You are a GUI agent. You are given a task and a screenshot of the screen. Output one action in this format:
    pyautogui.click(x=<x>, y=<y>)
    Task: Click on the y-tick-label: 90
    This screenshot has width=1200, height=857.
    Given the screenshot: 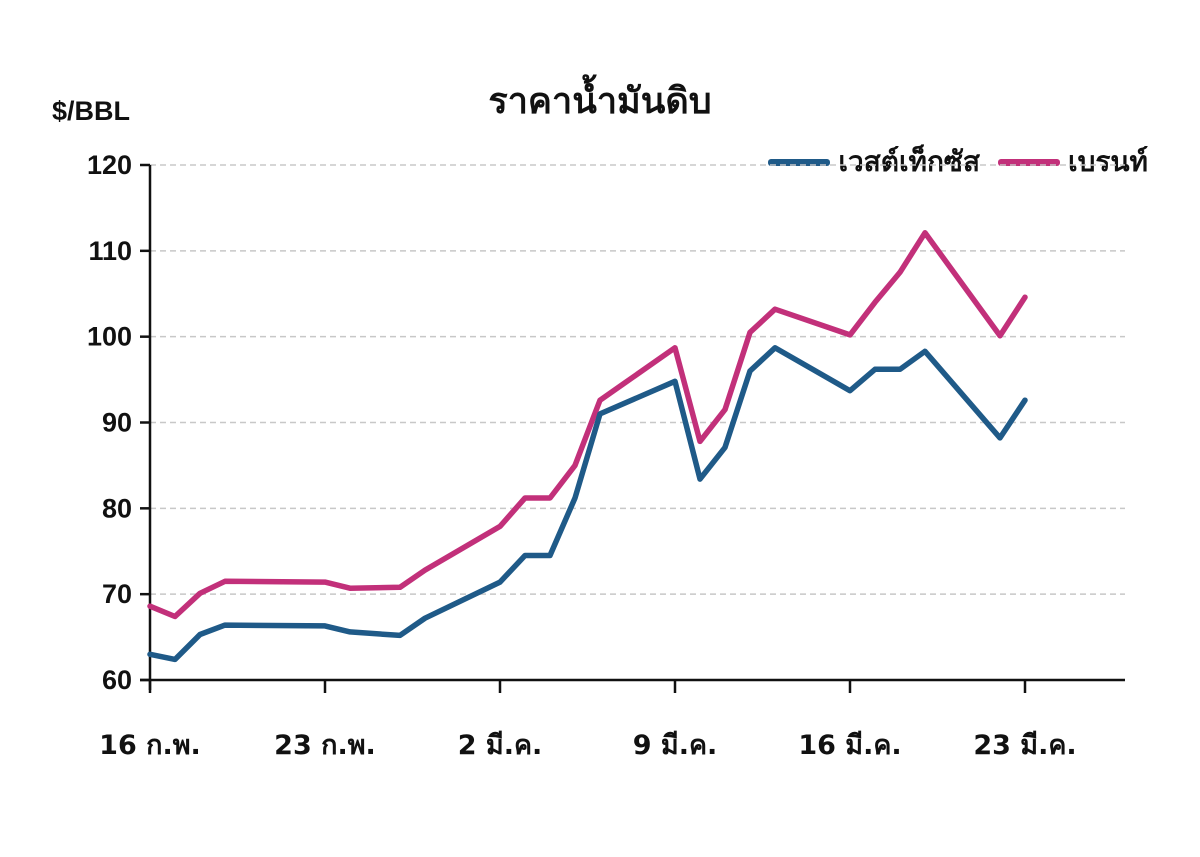 What is the action you would take?
    pyautogui.click(x=117, y=423)
    